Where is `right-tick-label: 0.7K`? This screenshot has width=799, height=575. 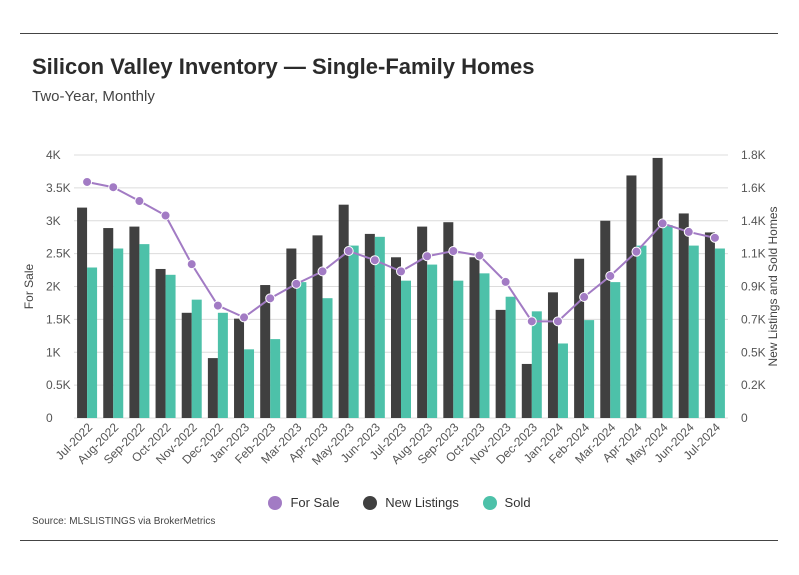
right-tick-label: 0.7K is located at coordinates (753, 319).